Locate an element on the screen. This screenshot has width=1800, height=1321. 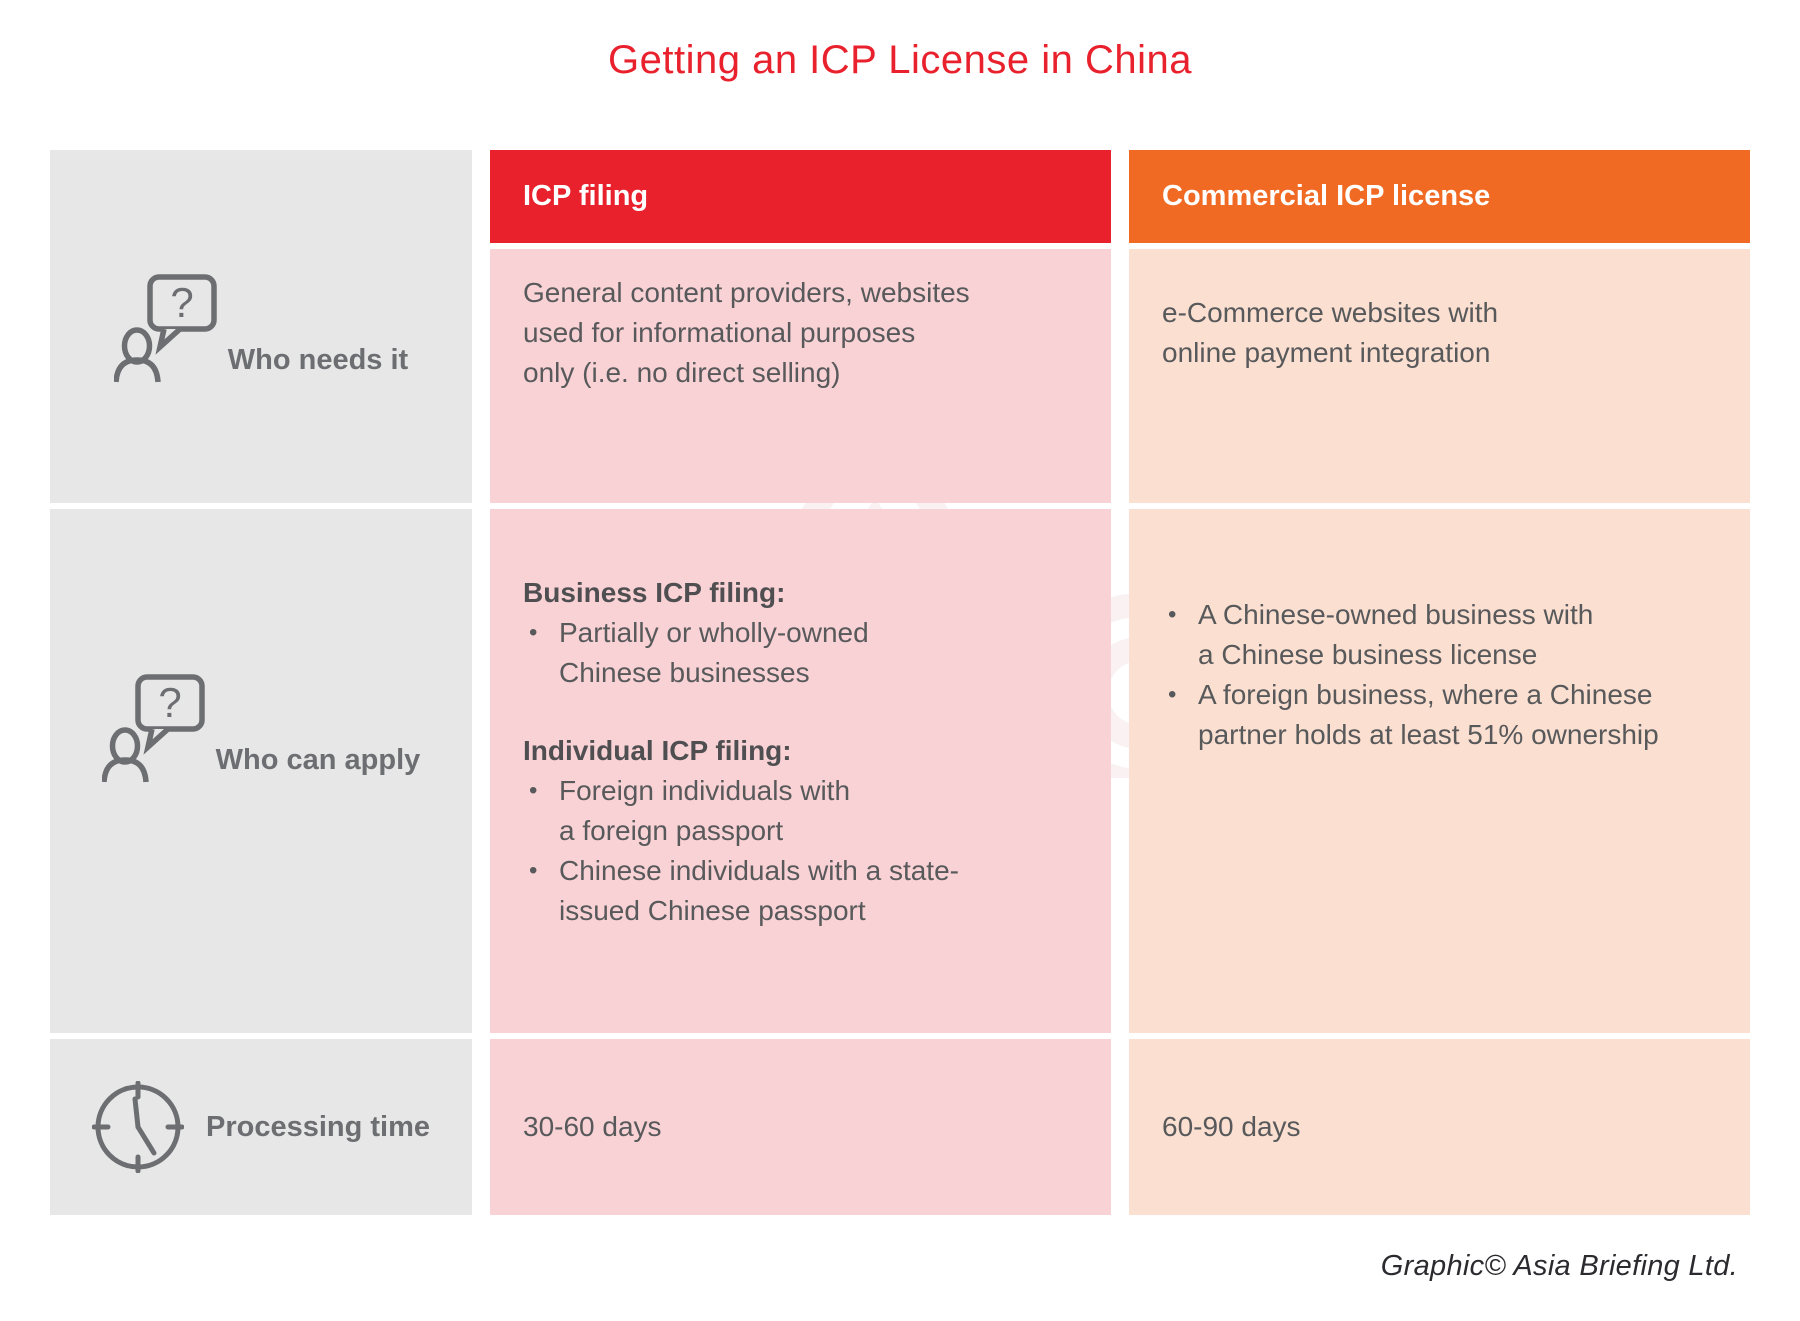
page-title: Getting an ICP License in China is located at coordinates (900, 60).